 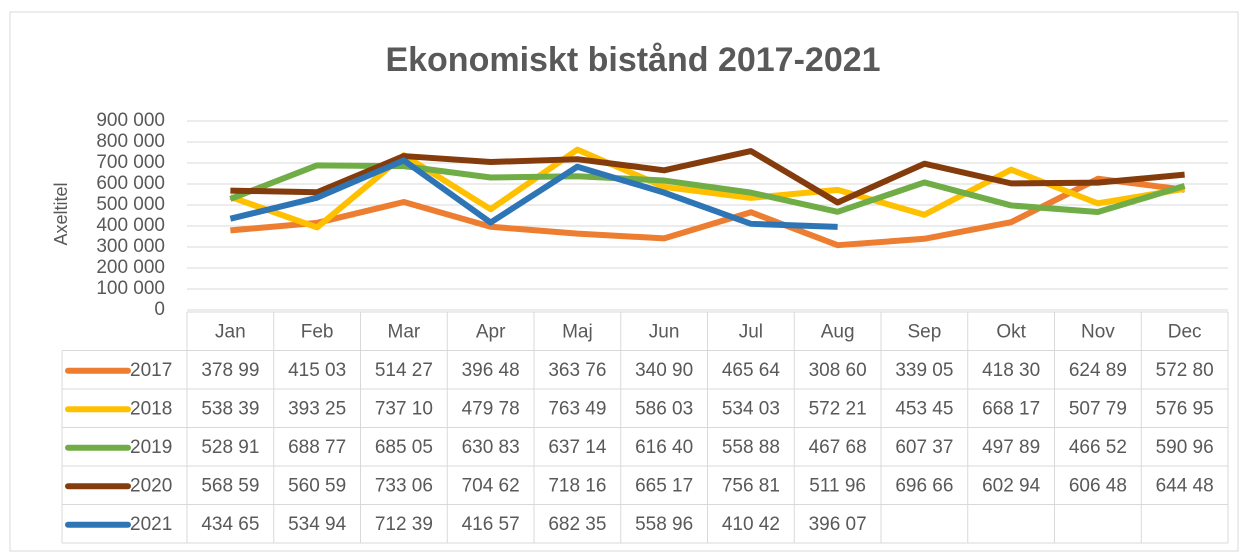 What do you see at coordinates (924, 370) in the screenshot?
I see `table-value: 339 05` at bounding box center [924, 370].